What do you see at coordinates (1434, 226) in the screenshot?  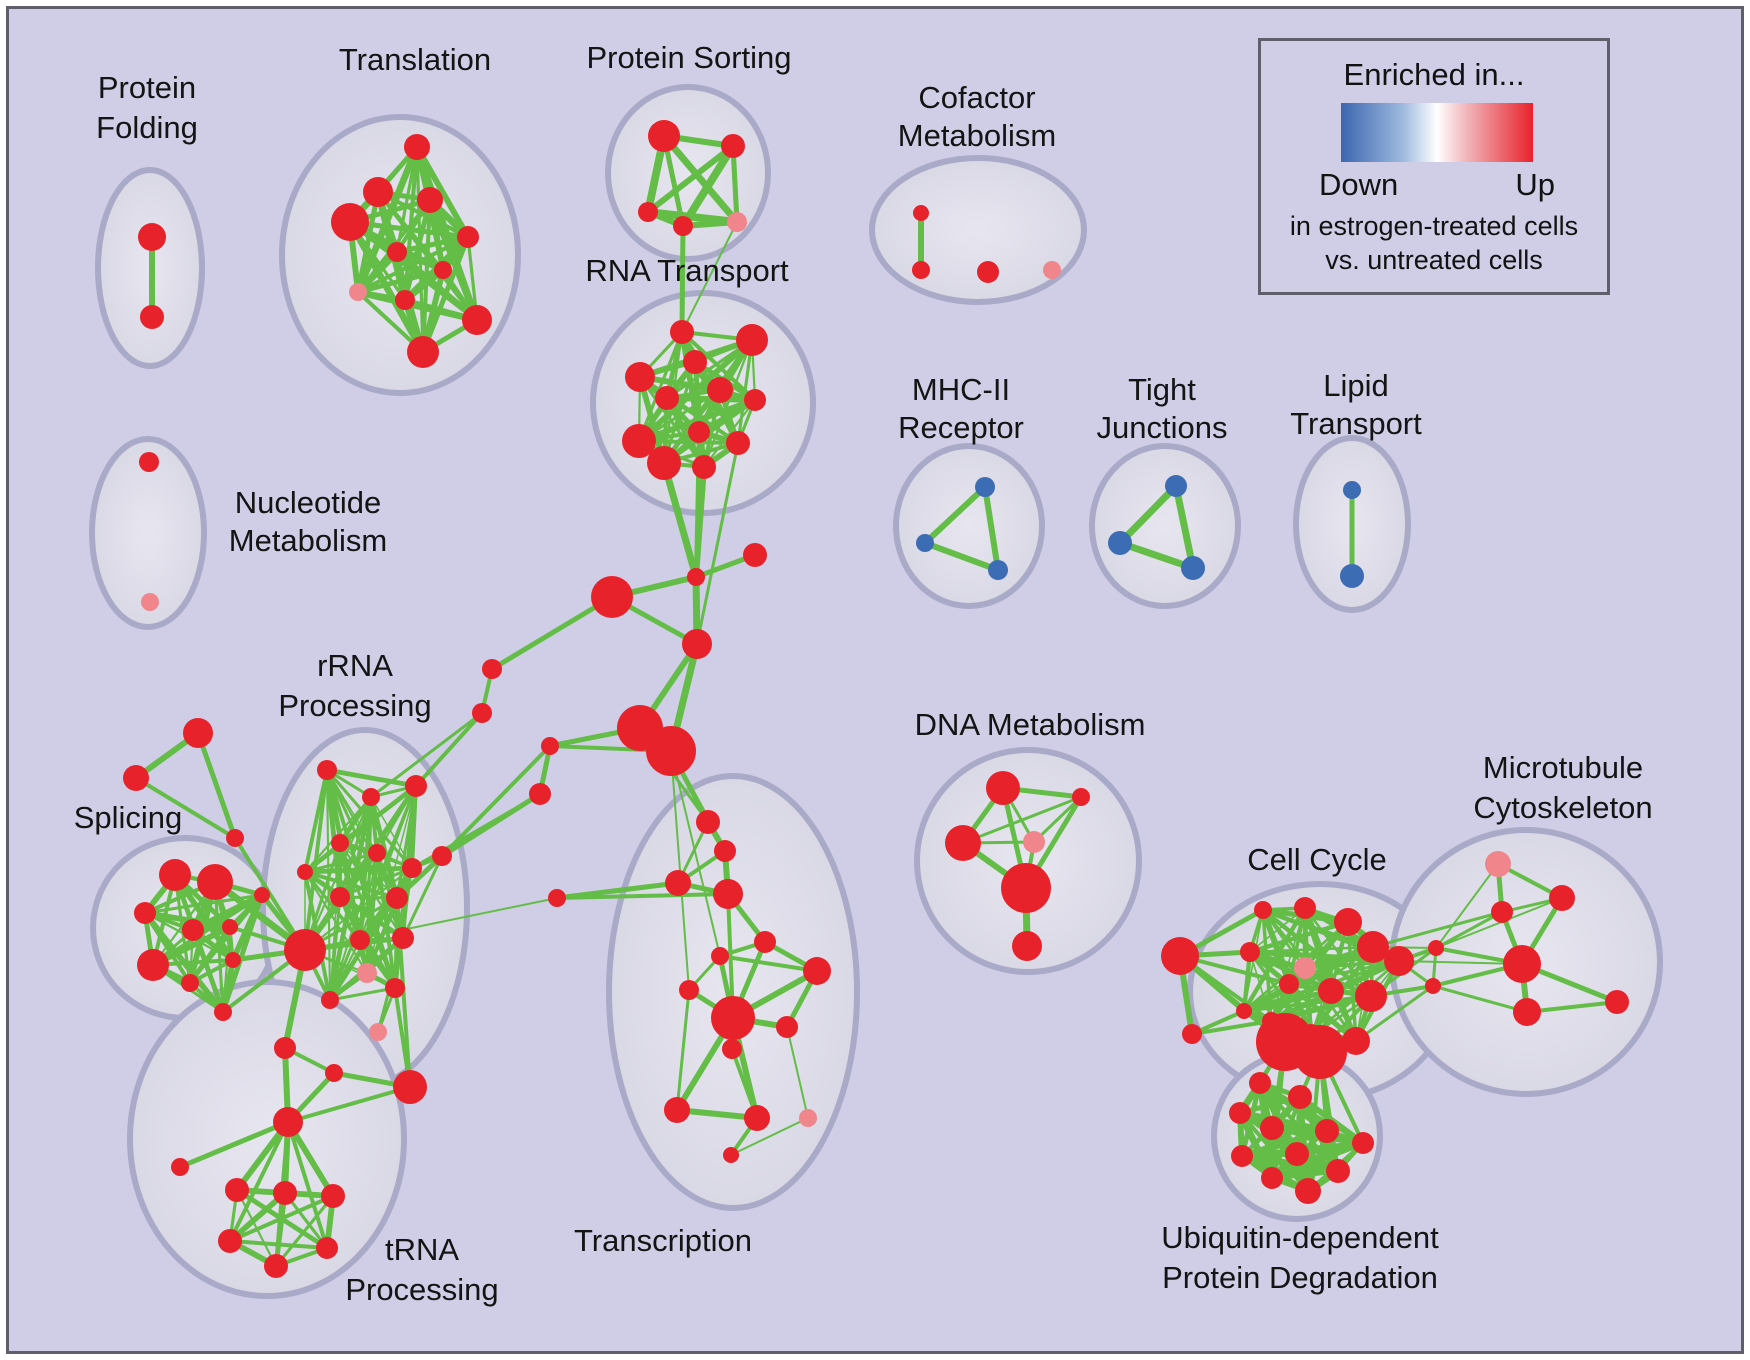 I see `legend-subtitle-line1: in estrogen-treated cells` at bounding box center [1434, 226].